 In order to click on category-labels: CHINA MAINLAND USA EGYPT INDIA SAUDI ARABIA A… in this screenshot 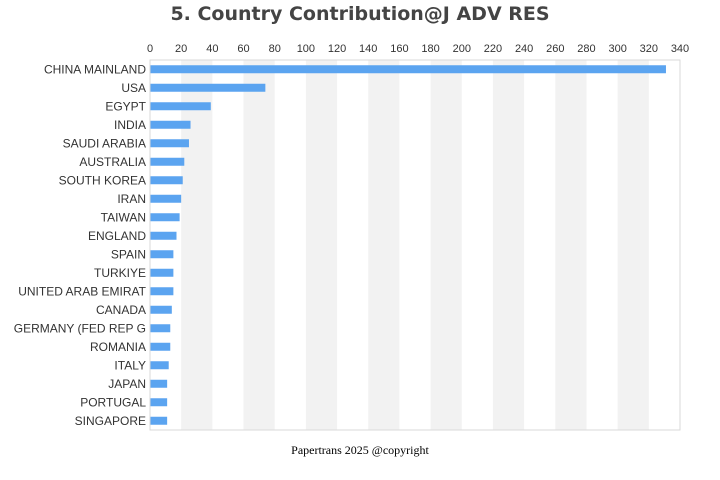, I will do `click(80, 245)`.